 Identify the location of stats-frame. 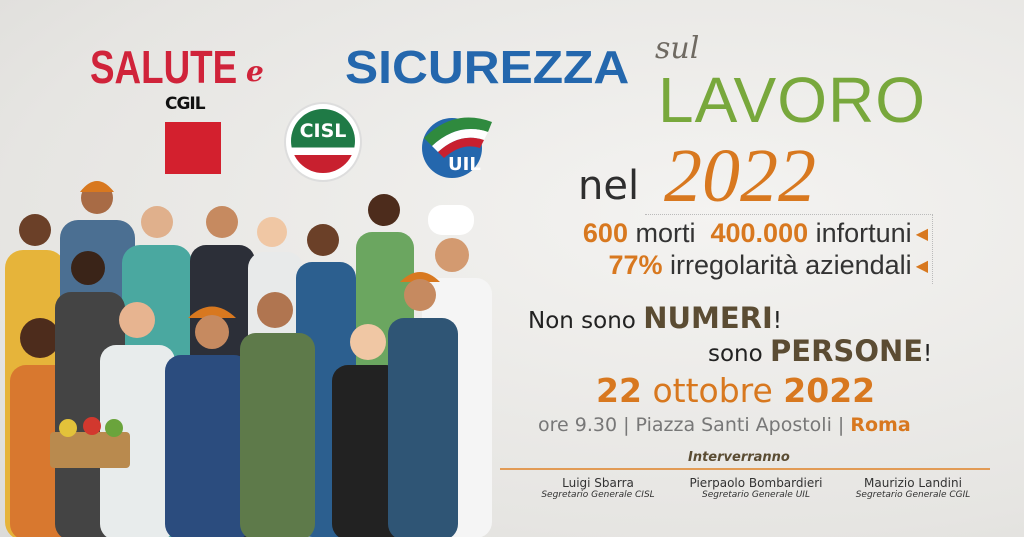
(789, 249).